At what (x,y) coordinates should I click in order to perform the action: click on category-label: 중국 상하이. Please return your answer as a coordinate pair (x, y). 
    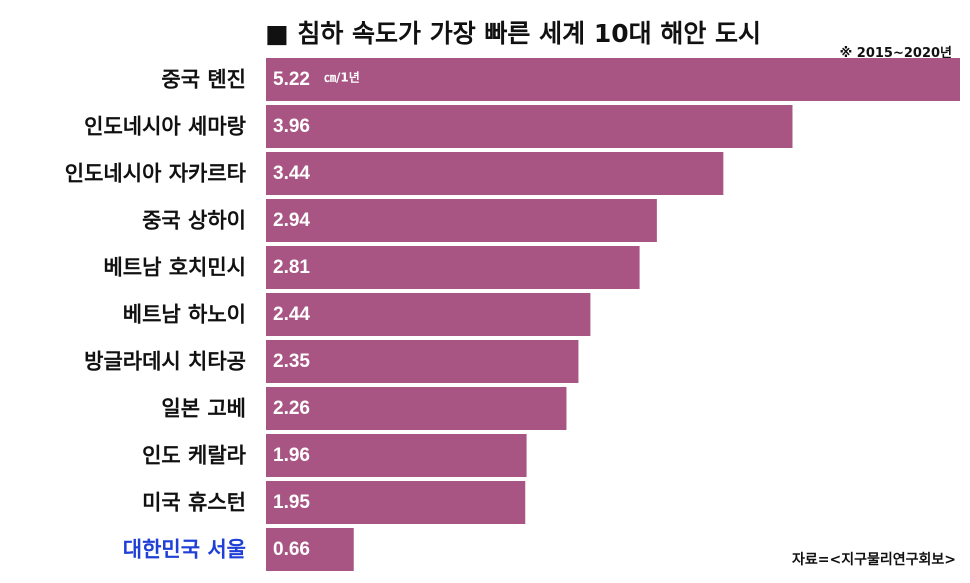
    Looking at the image, I should click on (194, 221).